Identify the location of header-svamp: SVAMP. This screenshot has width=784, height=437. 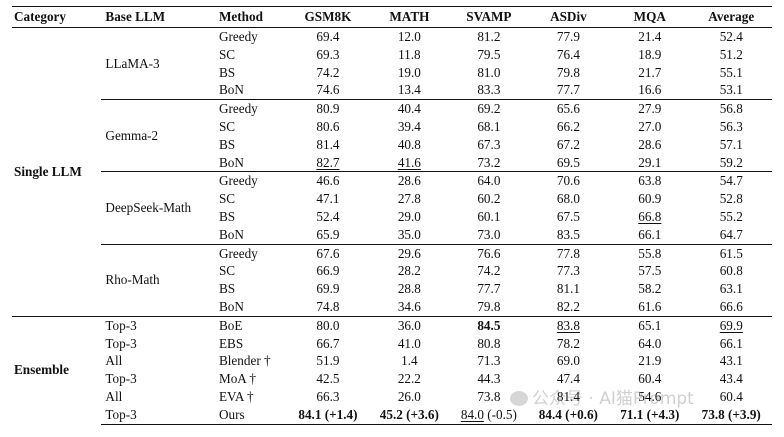
(489, 17).